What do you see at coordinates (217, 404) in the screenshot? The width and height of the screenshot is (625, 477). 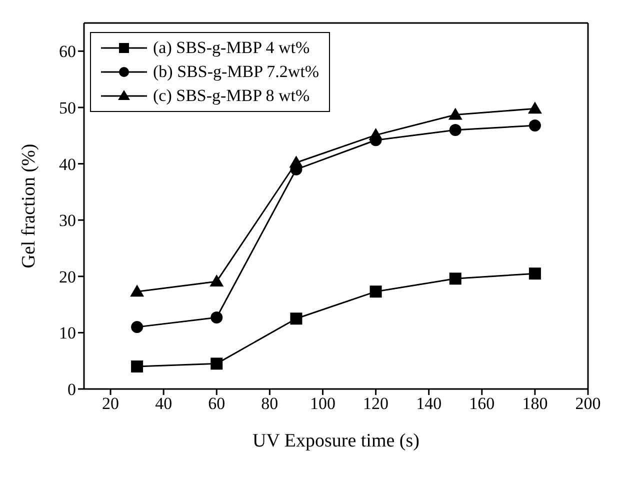 I see `x-tick-label: 60` at bounding box center [217, 404].